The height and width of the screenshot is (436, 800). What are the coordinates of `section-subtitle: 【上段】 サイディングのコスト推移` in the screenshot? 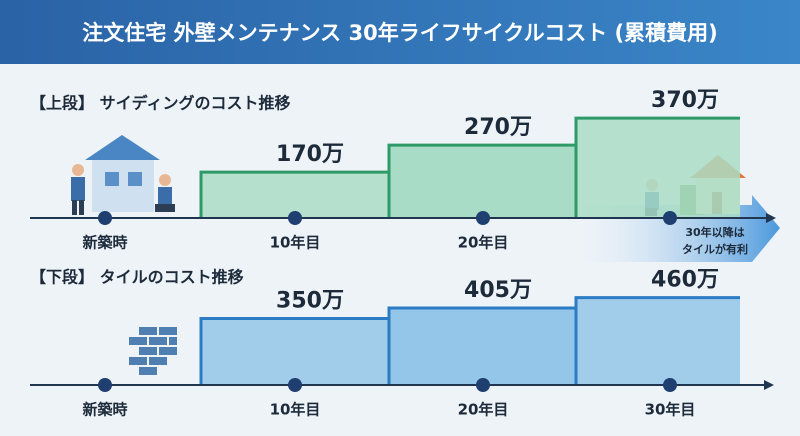 It's located at (160, 103).